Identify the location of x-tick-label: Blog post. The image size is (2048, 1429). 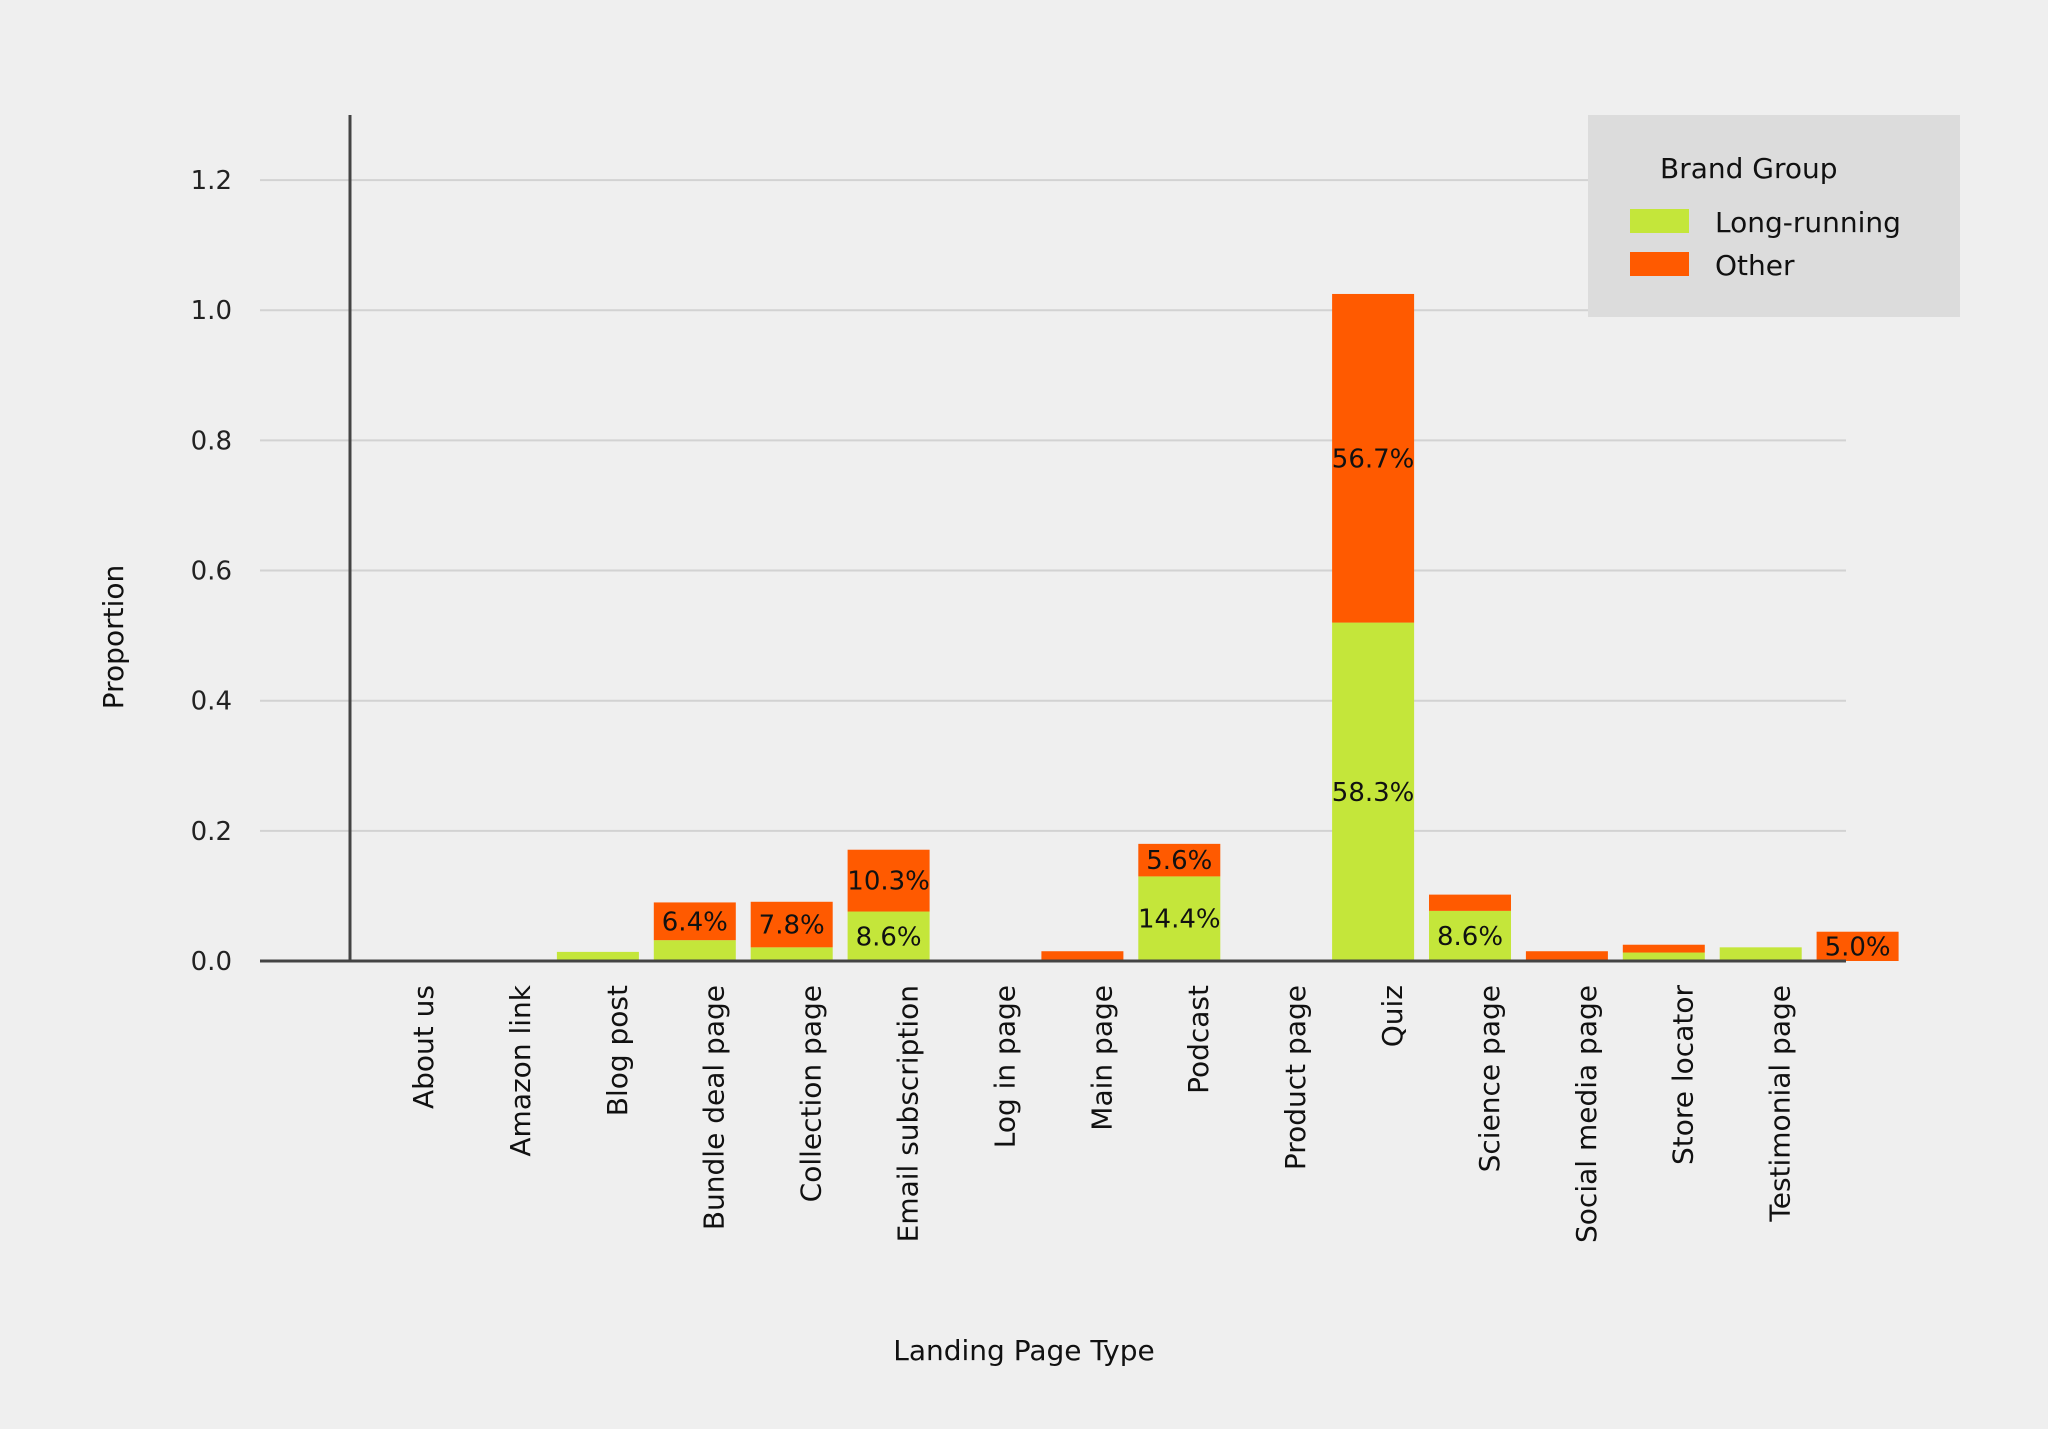
(617, 1050).